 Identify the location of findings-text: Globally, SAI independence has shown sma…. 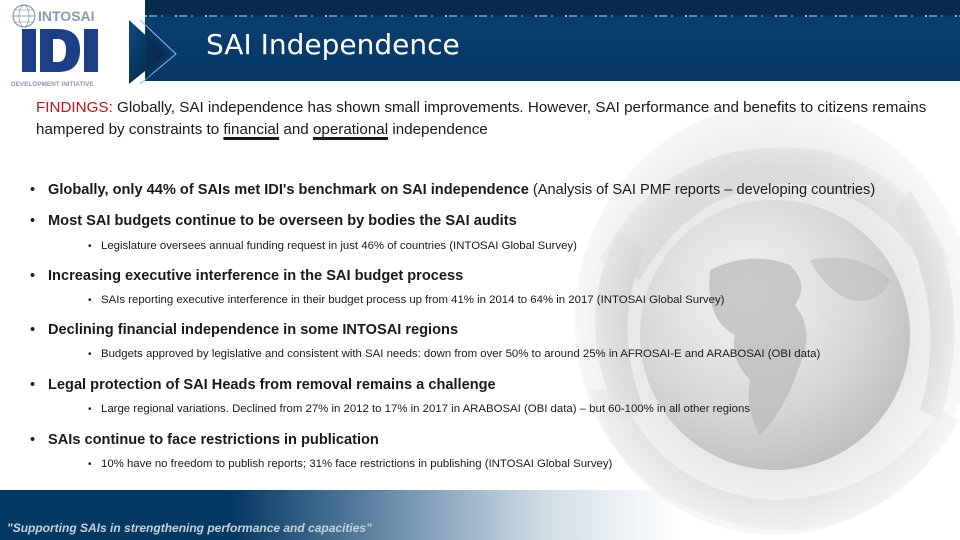
(481, 118).